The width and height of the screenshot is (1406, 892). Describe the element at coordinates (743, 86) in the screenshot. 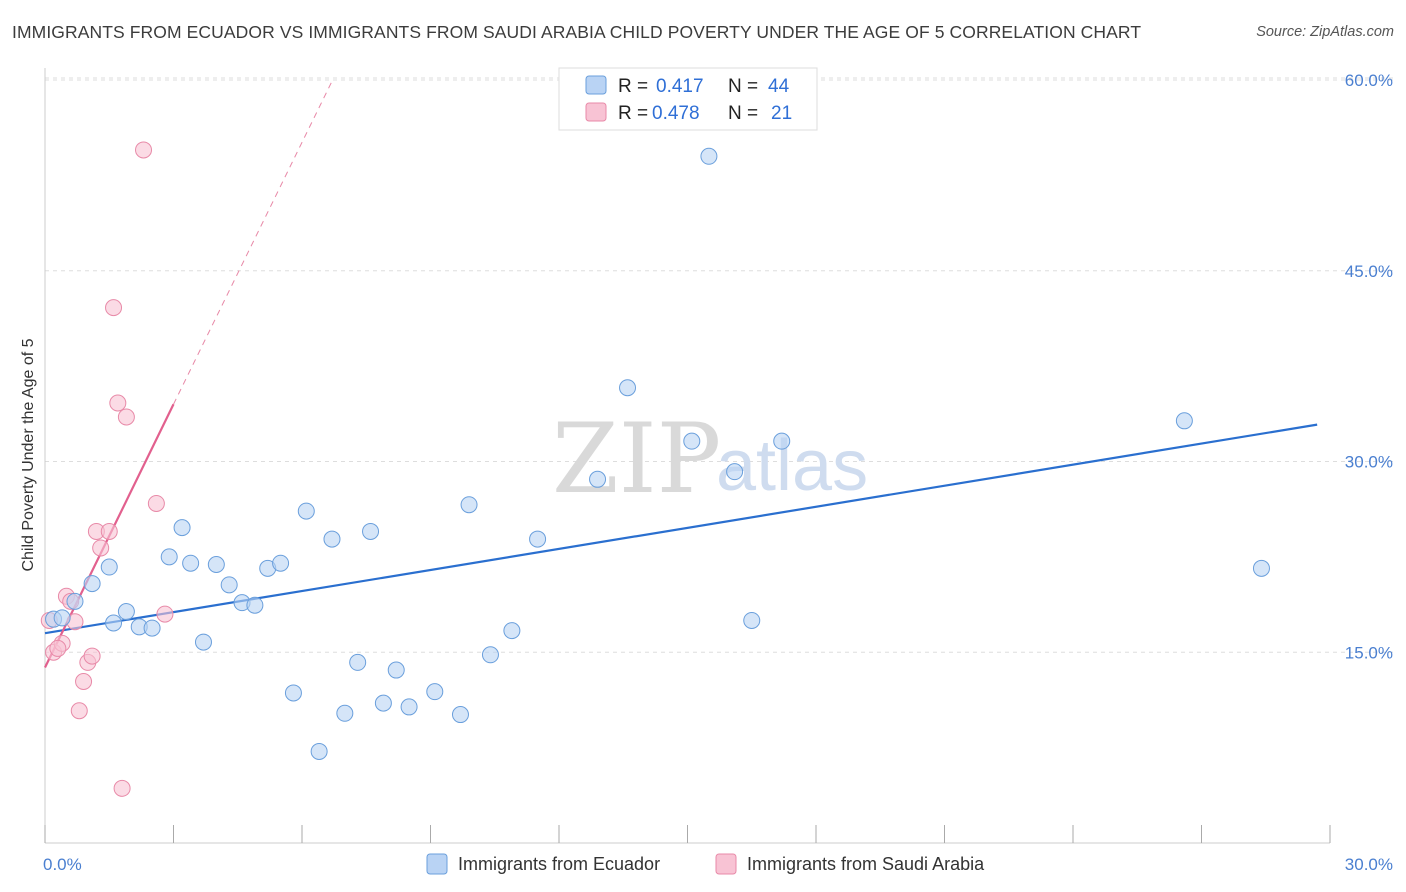

I see `legend-n-label-ecuador: N =` at that location.